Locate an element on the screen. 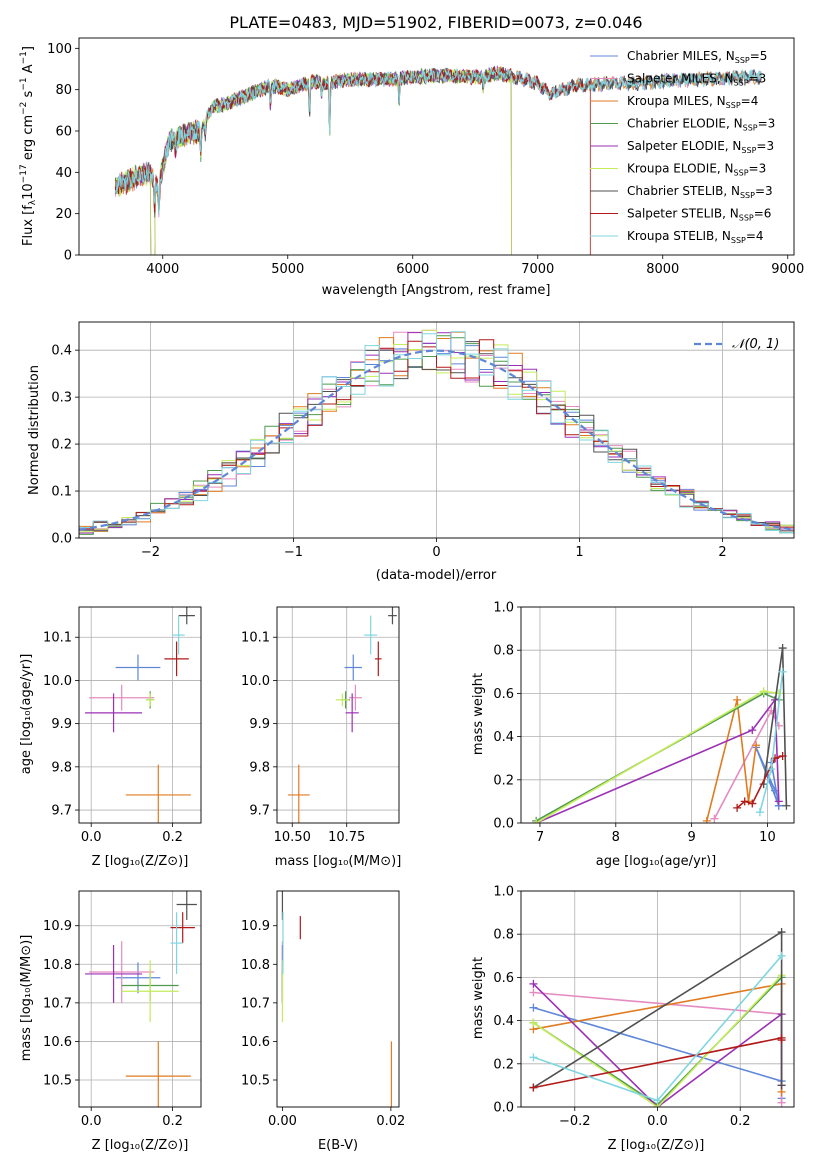 This screenshot has height=1170, width=819. p6-ylabel: mass [log₁₀(M/M⊙)] is located at coordinates (26, 998).